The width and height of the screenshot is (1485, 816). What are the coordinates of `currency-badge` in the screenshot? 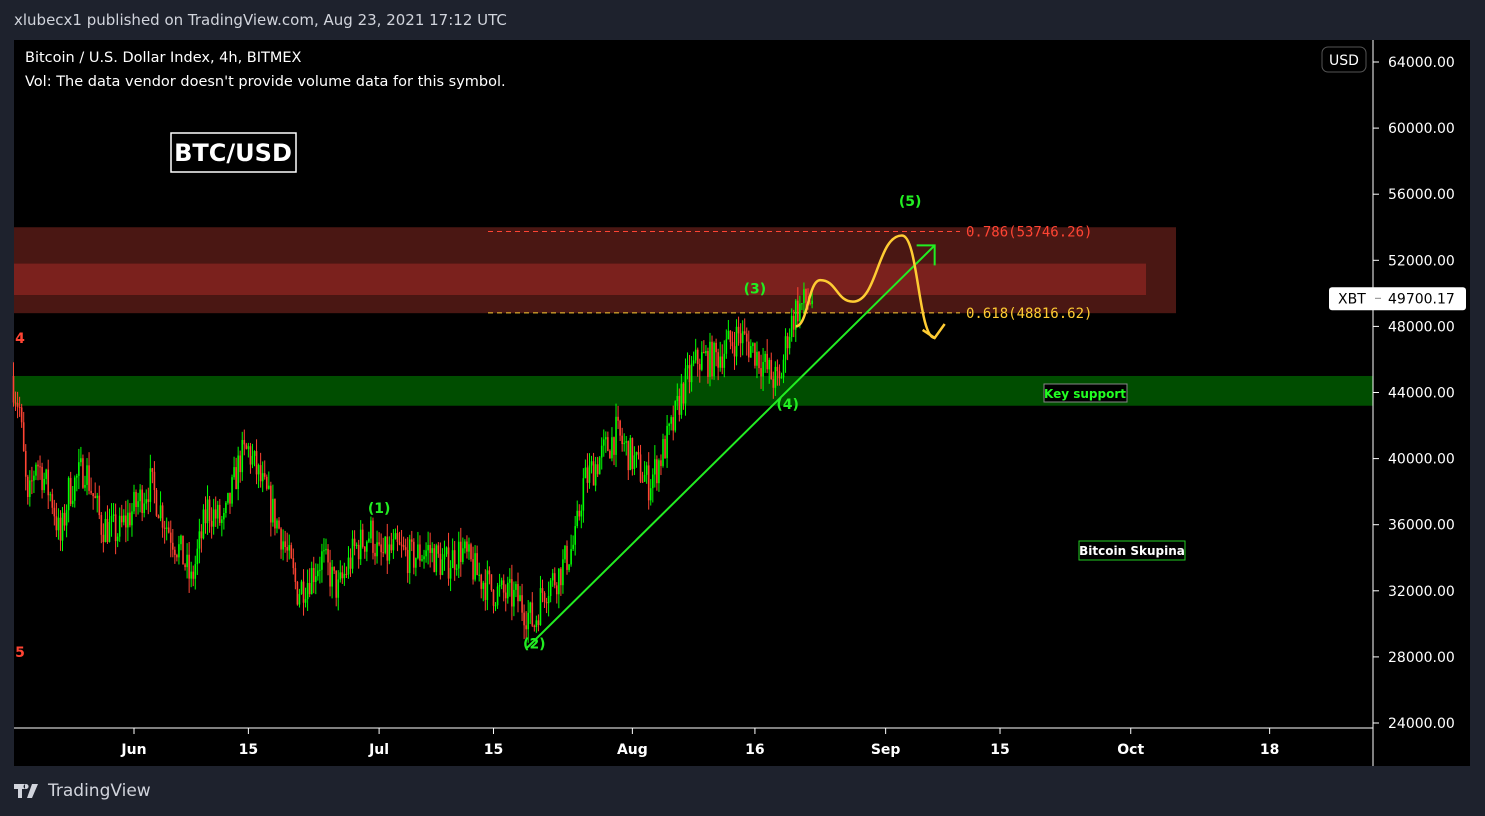 It's located at (1344, 59).